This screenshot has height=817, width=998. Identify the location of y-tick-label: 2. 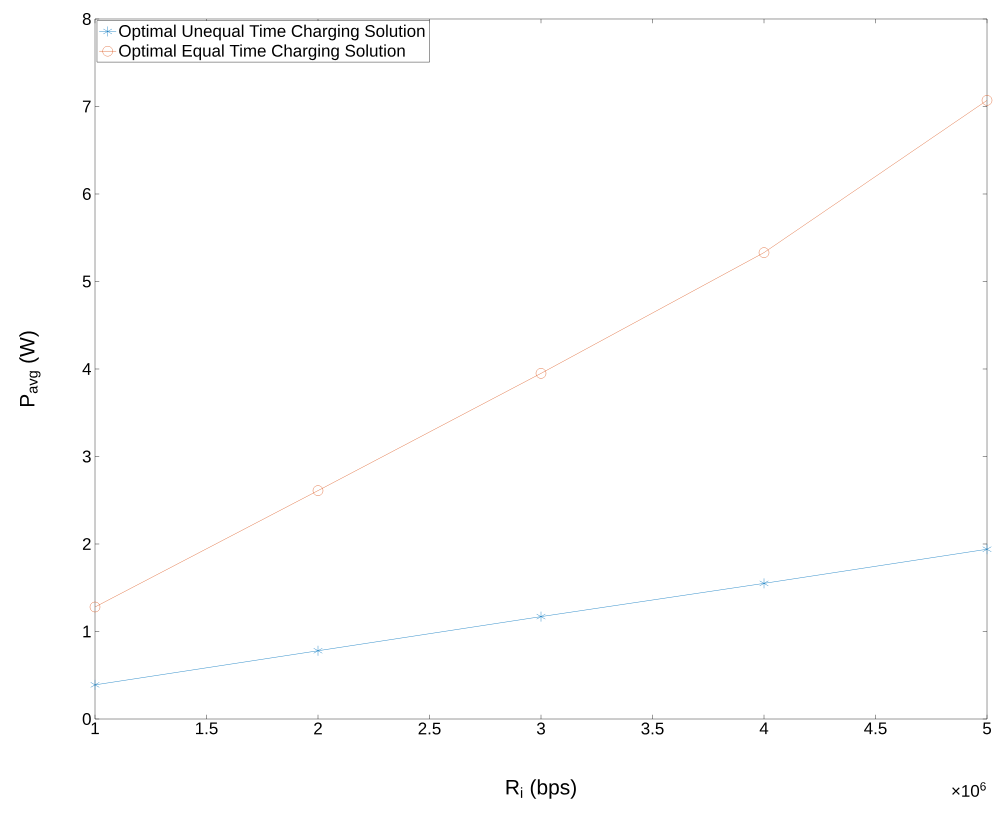
(86, 544).